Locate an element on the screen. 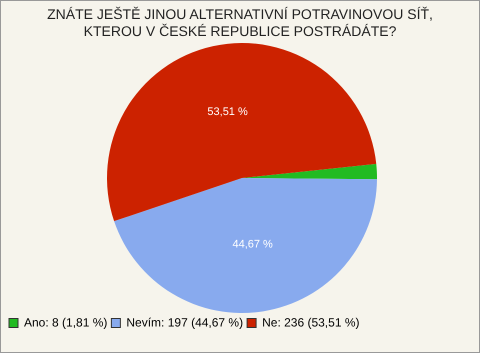  legend-label: Nevím: 197 (44,67 %) is located at coordinates (185, 322).